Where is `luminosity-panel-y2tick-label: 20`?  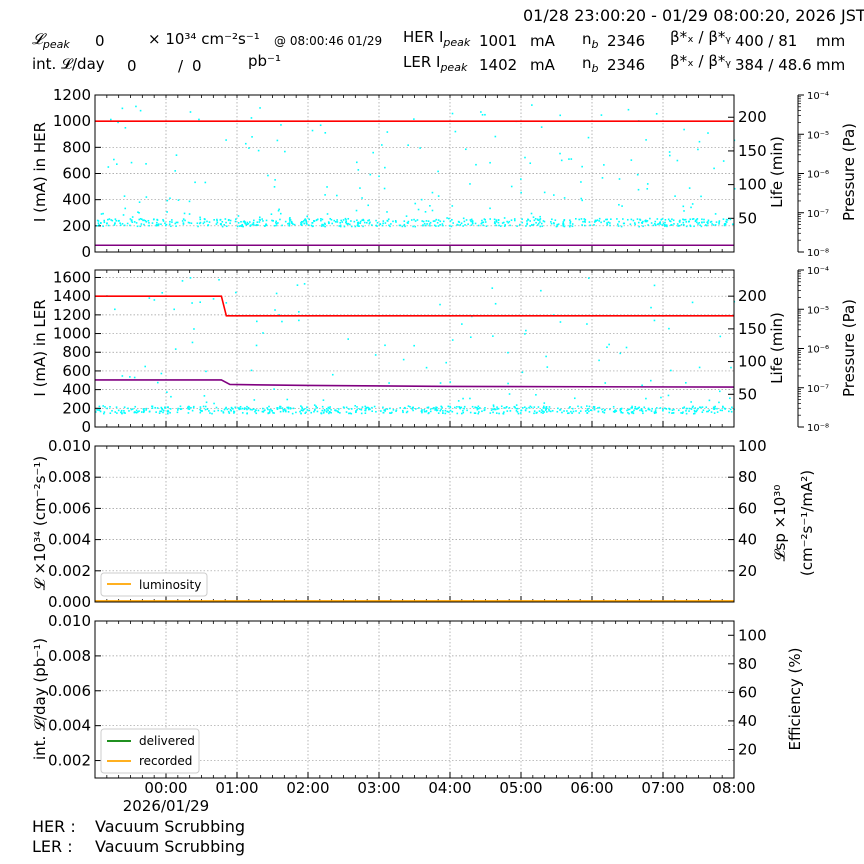 luminosity-panel-y2tick-label: 20 is located at coordinates (747, 571).